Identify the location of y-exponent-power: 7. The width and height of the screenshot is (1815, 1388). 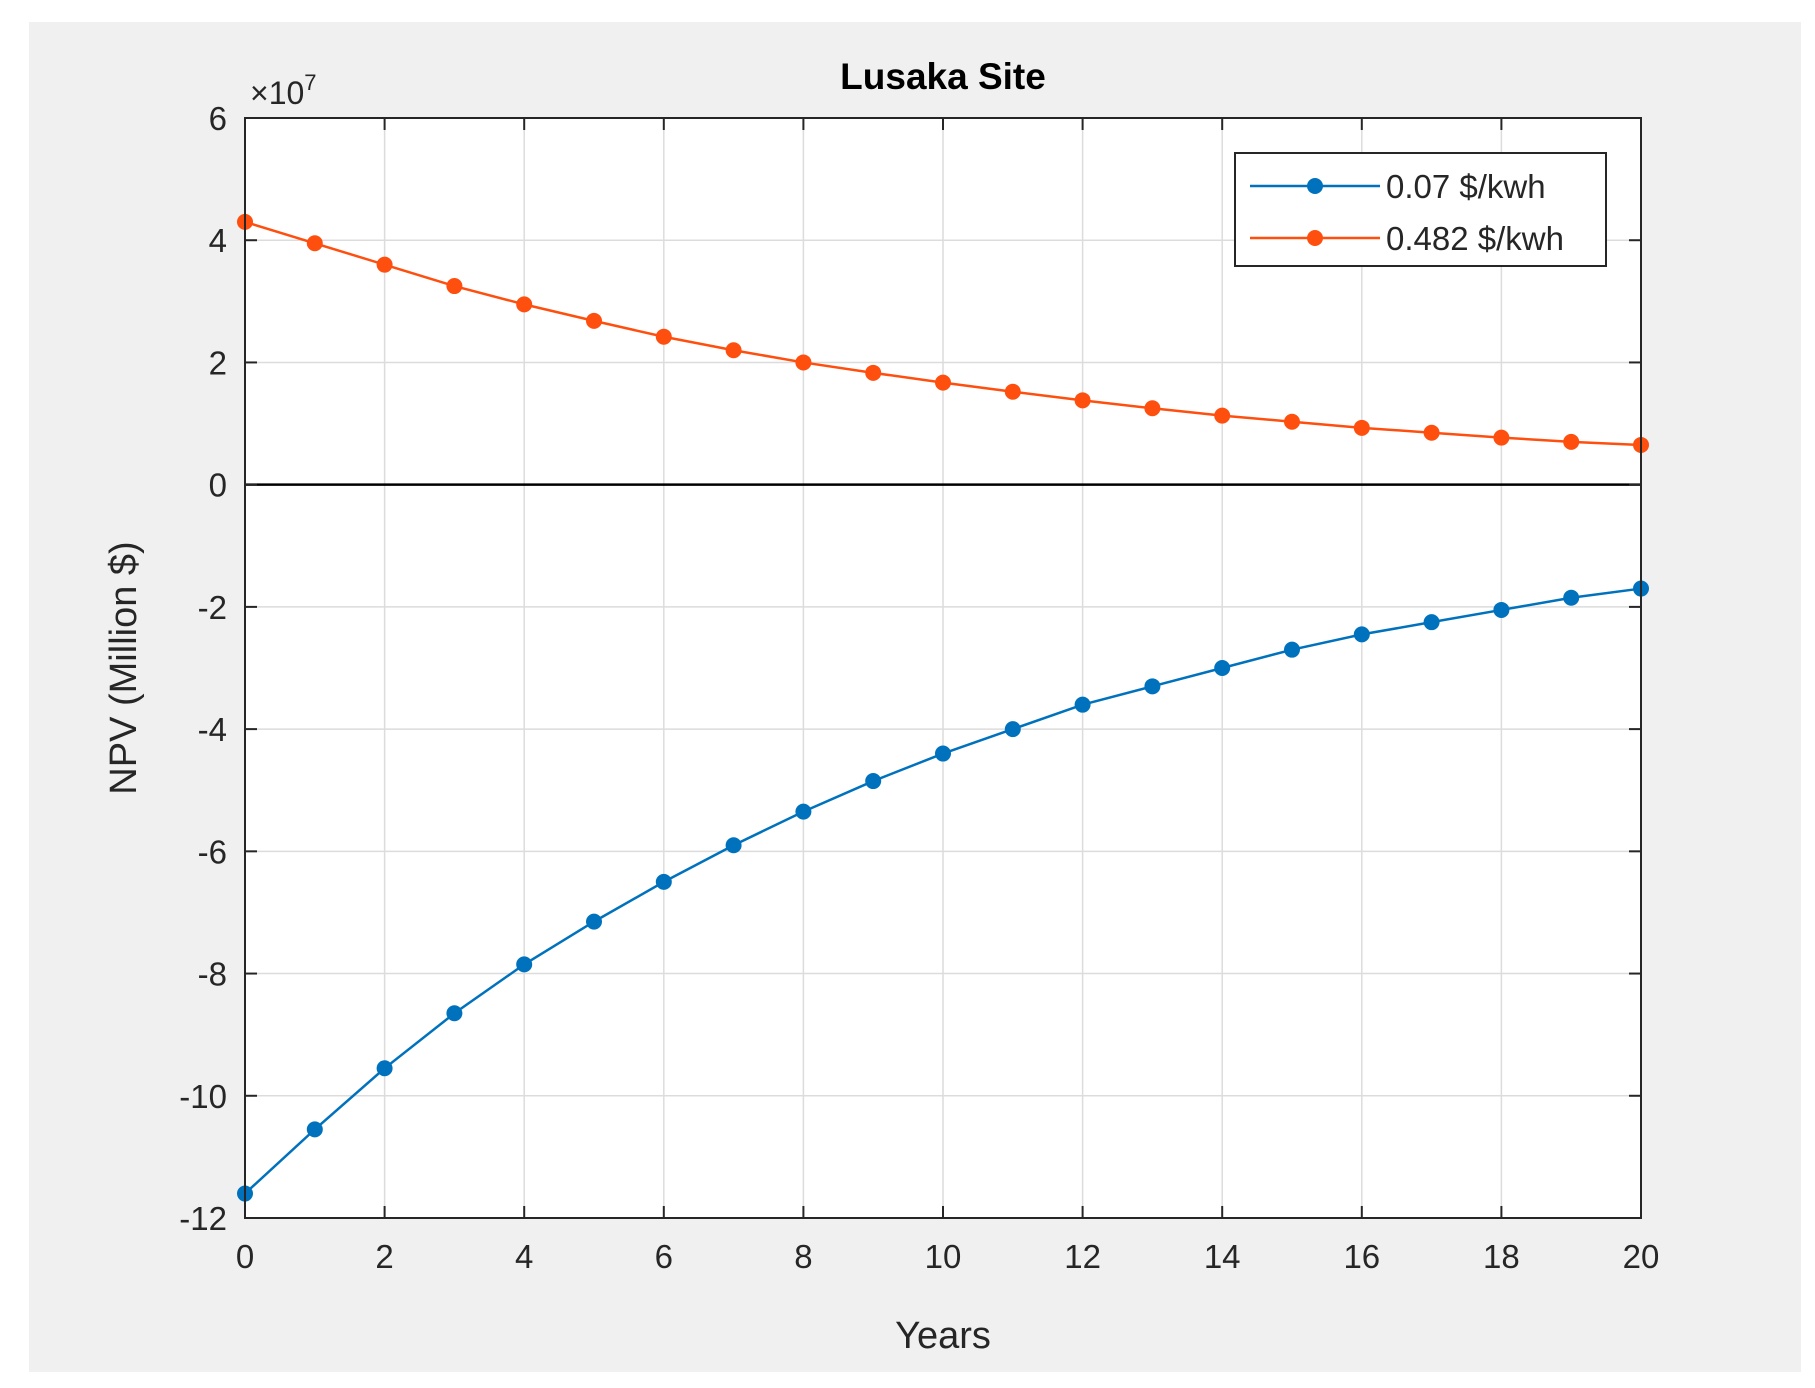
(310, 82).